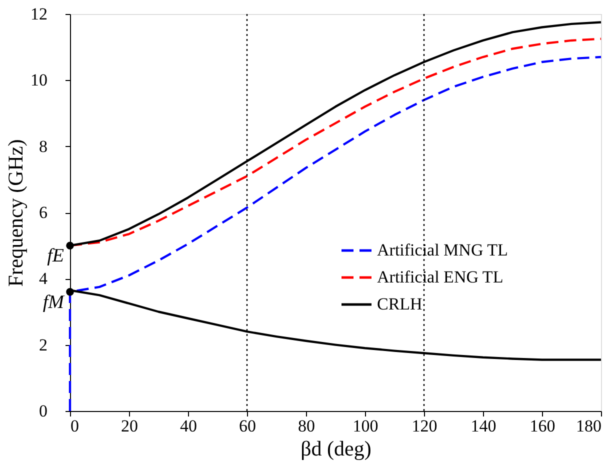 The height and width of the screenshot is (464, 608). Describe the element at coordinates (55, 256) in the screenshot. I see `annotation: fE` at that location.